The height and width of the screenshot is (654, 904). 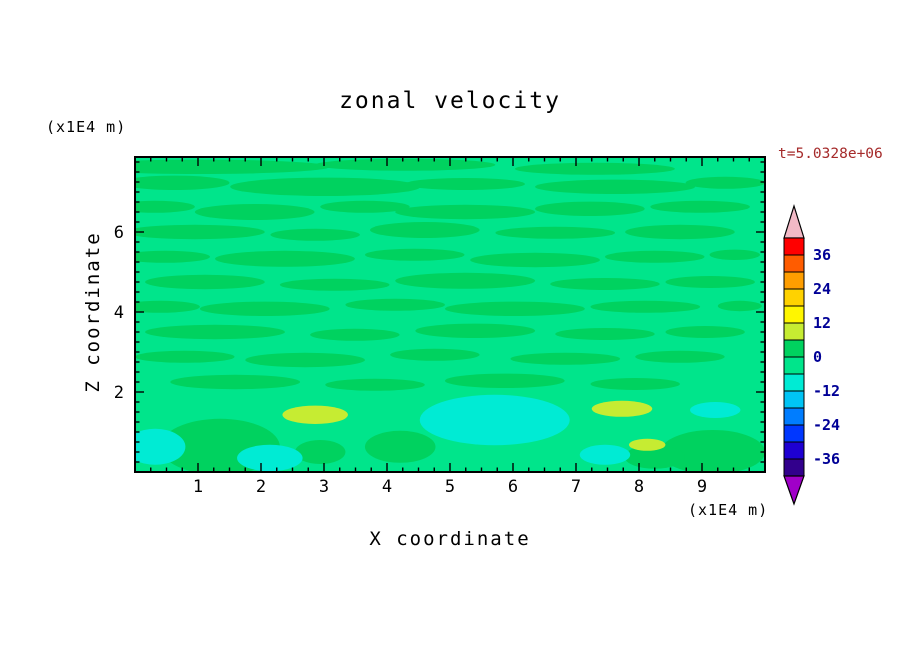 What do you see at coordinates (822, 255) in the screenshot?
I see `colorbar-tick-label: 36` at bounding box center [822, 255].